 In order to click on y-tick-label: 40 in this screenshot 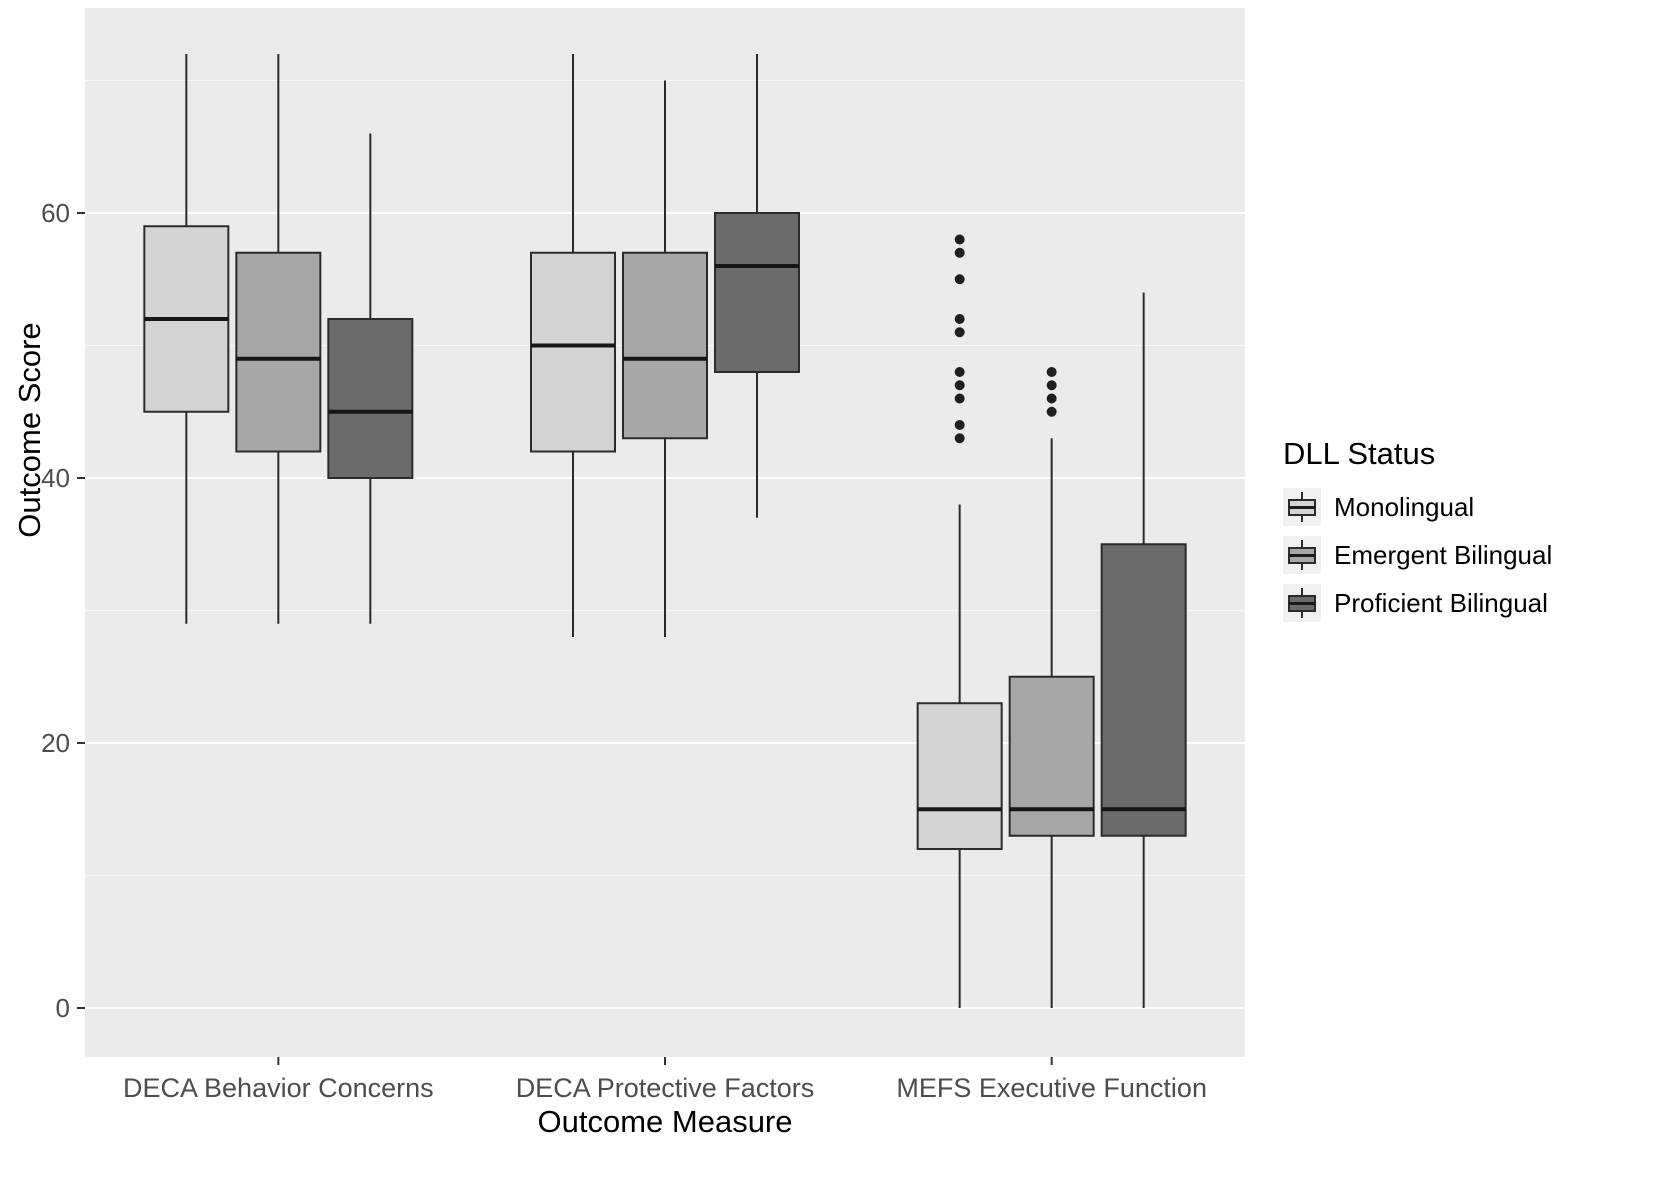, I will do `click(55, 478)`.